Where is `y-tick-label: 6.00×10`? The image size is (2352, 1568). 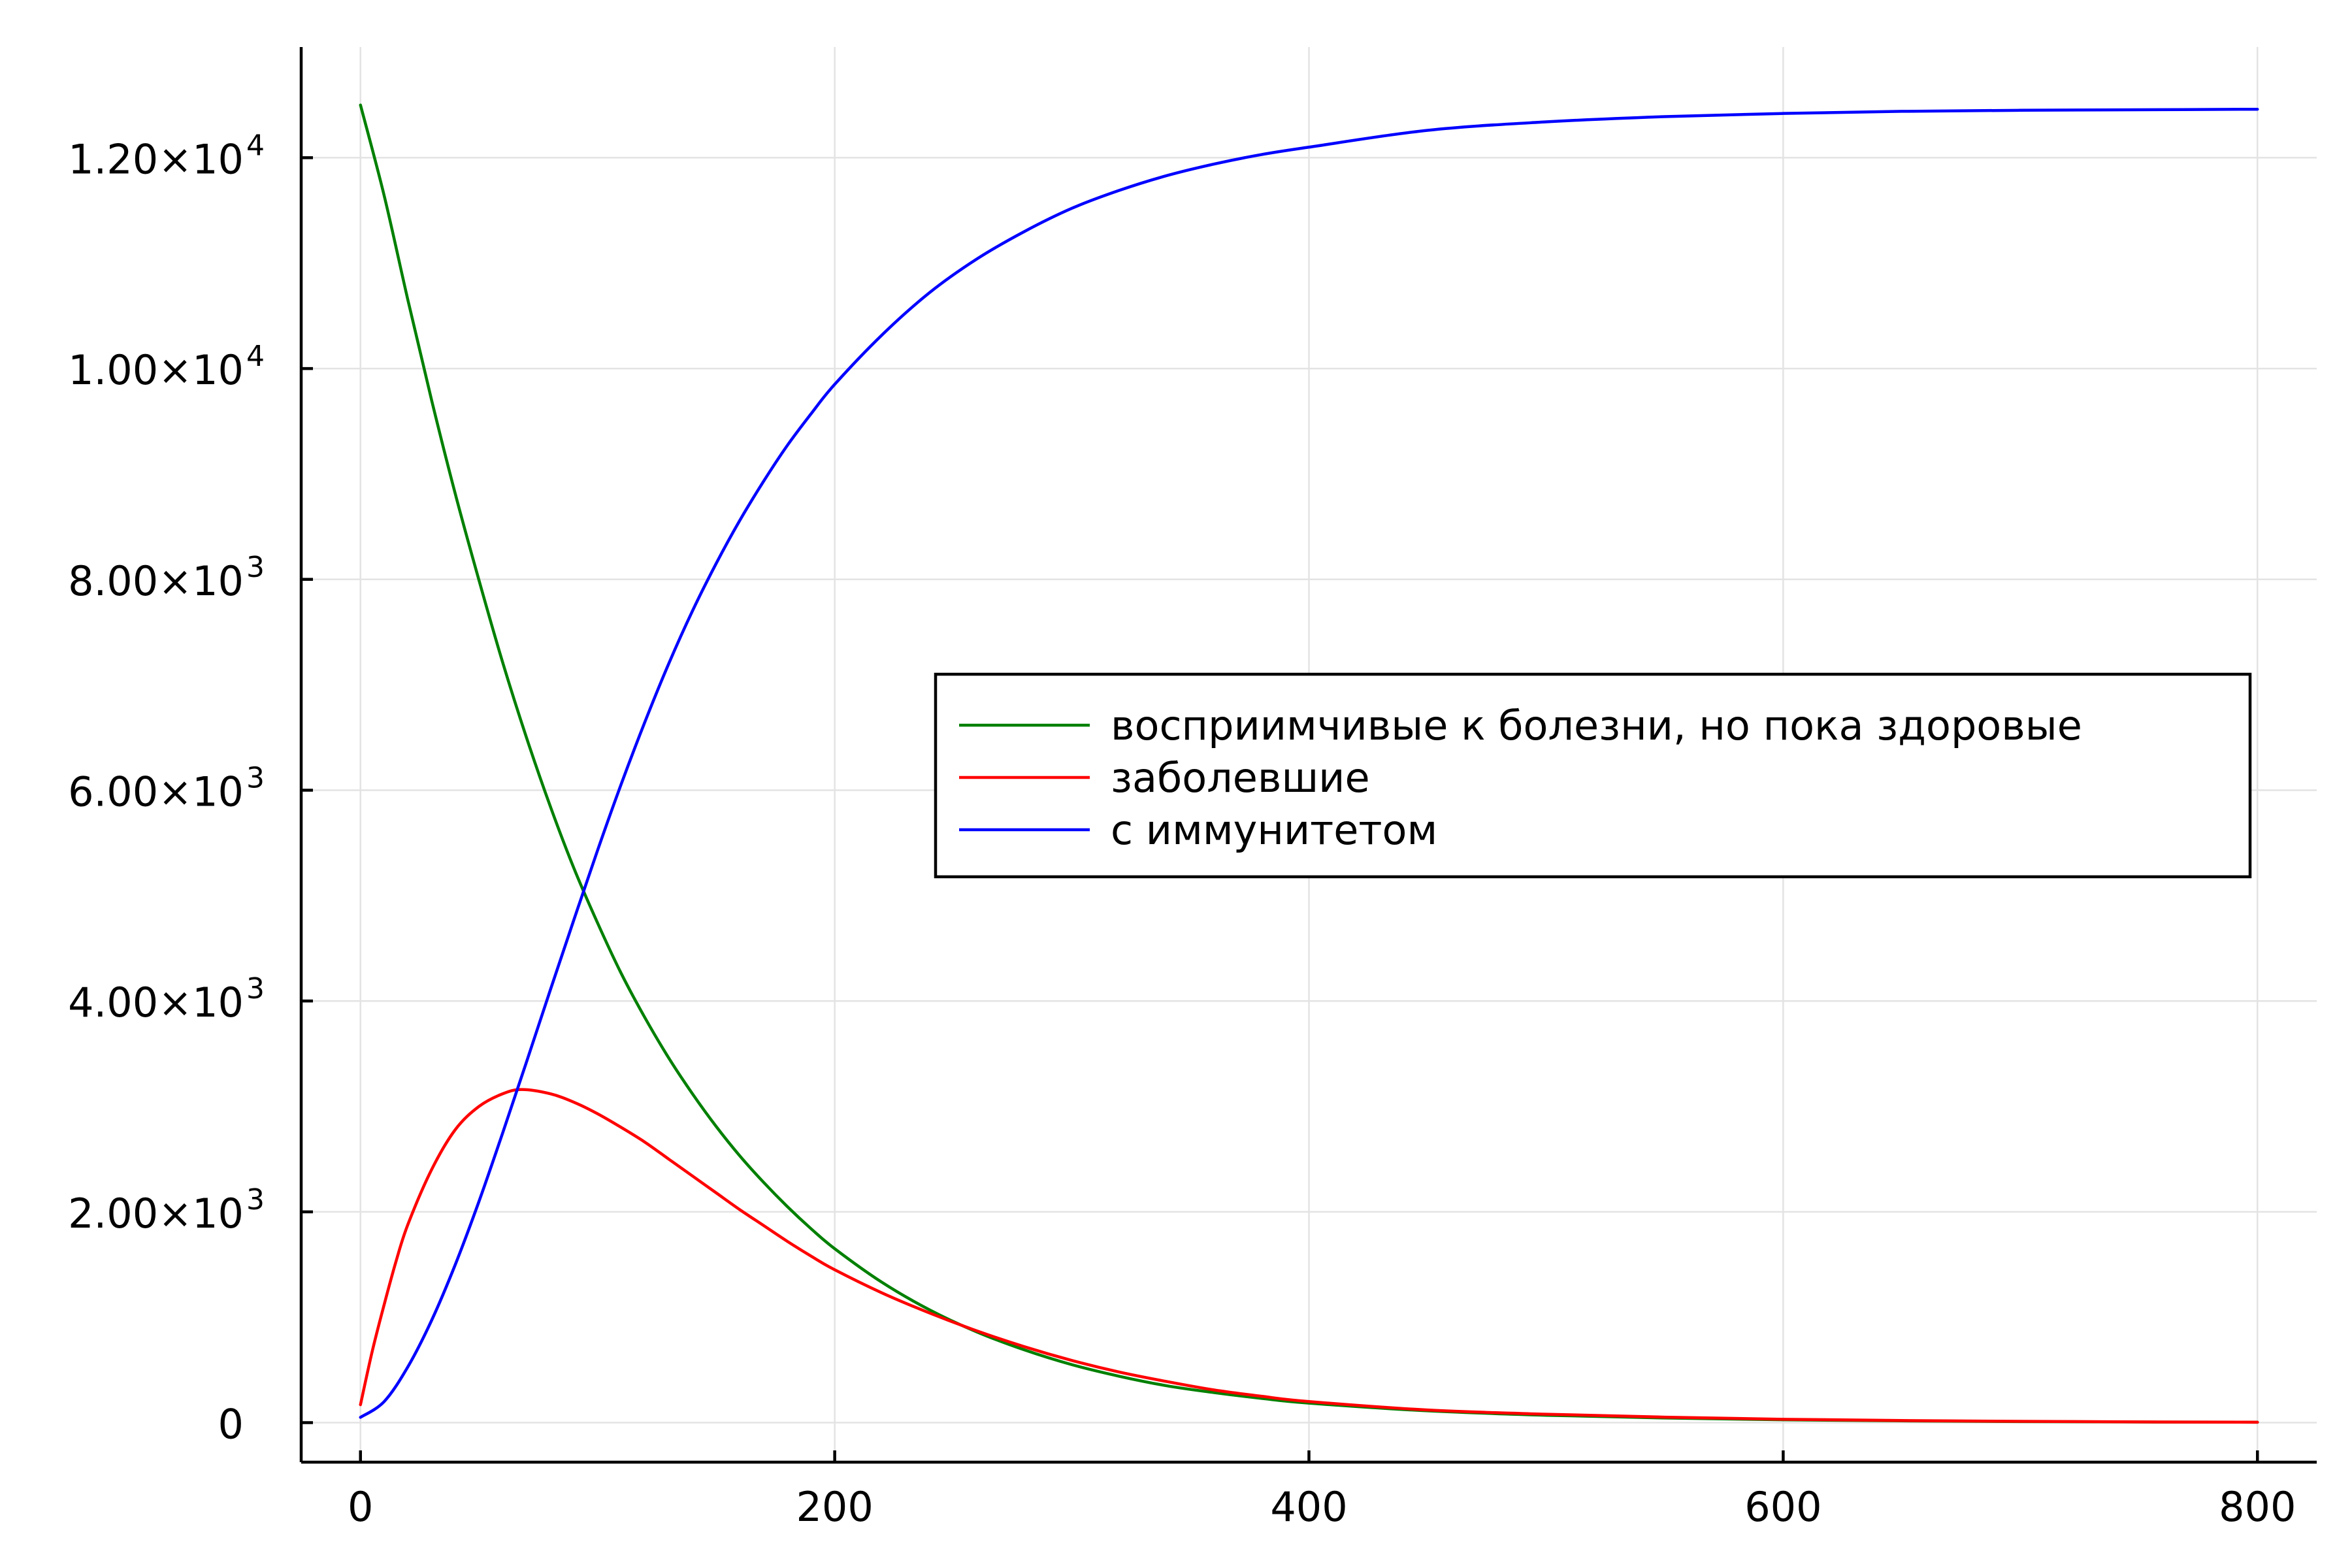
y-tick-label: 6.00×10 is located at coordinates (156, 791).